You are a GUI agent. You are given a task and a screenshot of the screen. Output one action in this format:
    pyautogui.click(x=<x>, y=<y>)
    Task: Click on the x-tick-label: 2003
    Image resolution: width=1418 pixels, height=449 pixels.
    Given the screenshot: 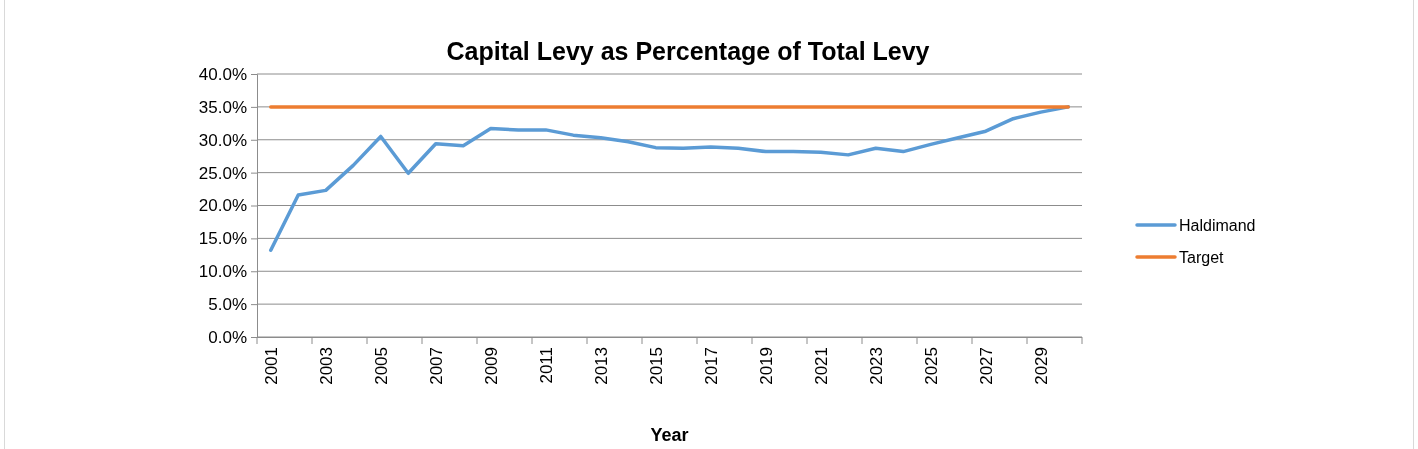 What is the action you would take?
    pyautogui.click(x=326, y=366)
    